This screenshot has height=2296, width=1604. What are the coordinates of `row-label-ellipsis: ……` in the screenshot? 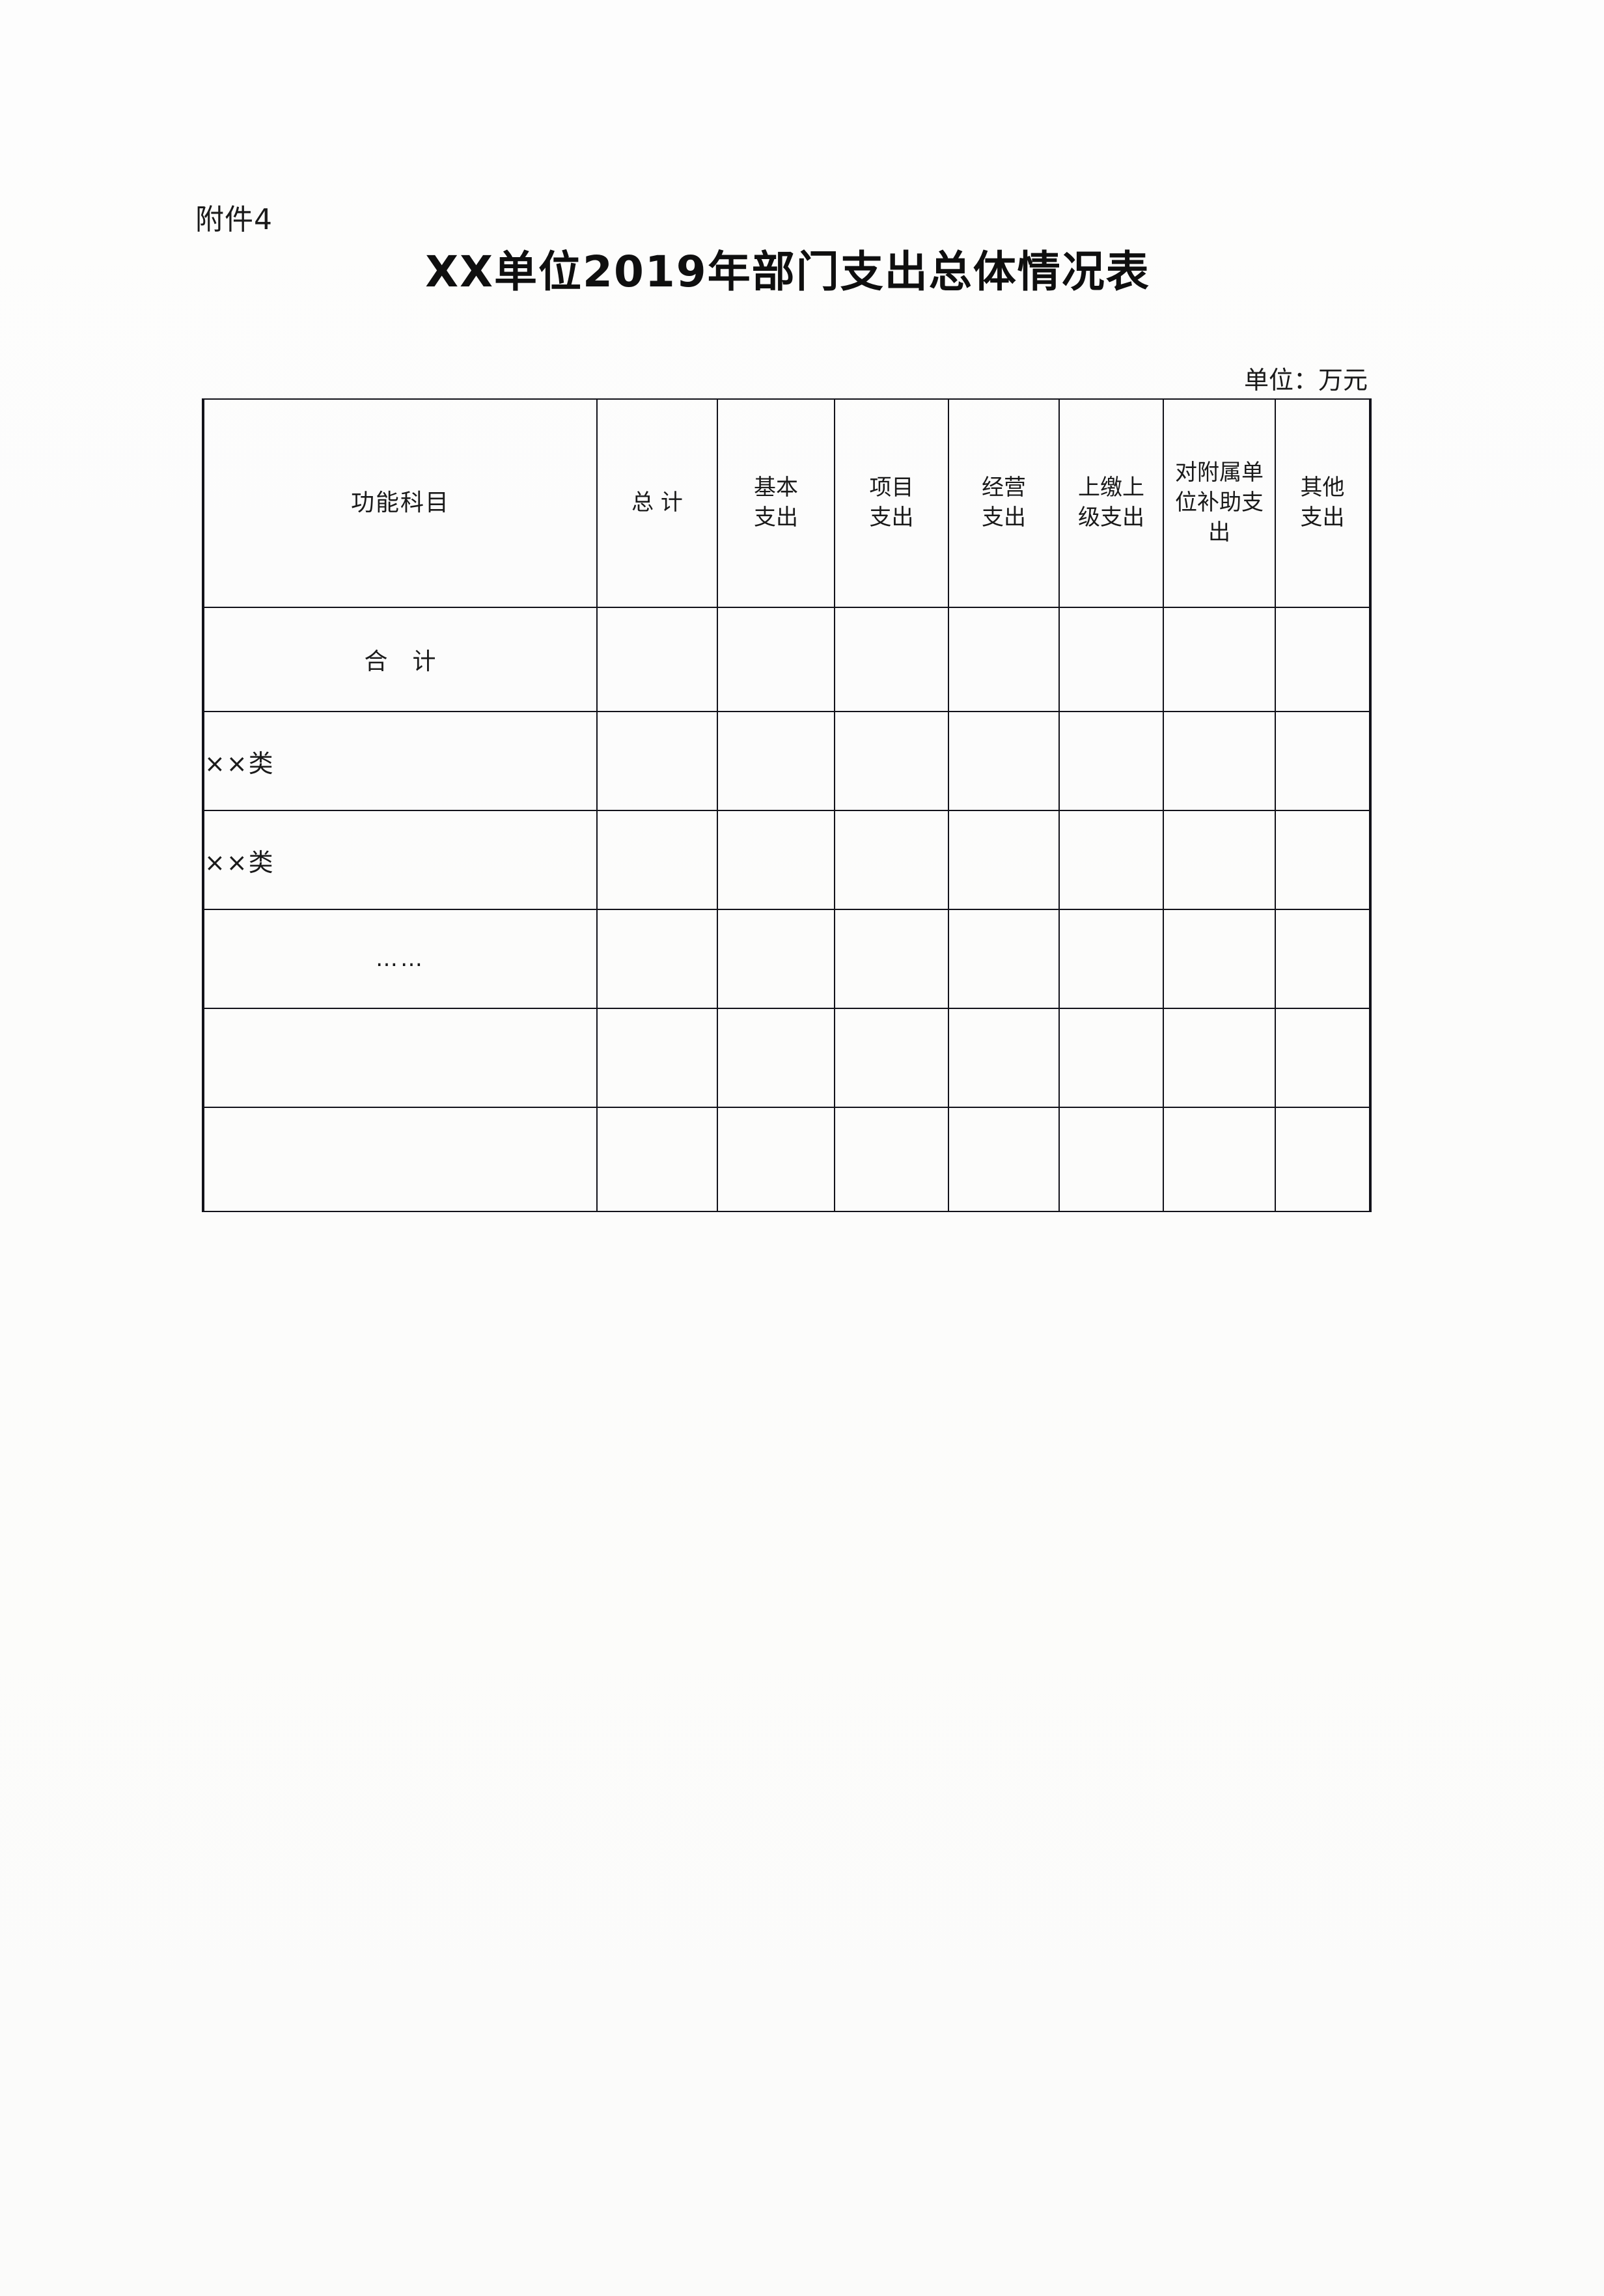 It's located at (400, 959).